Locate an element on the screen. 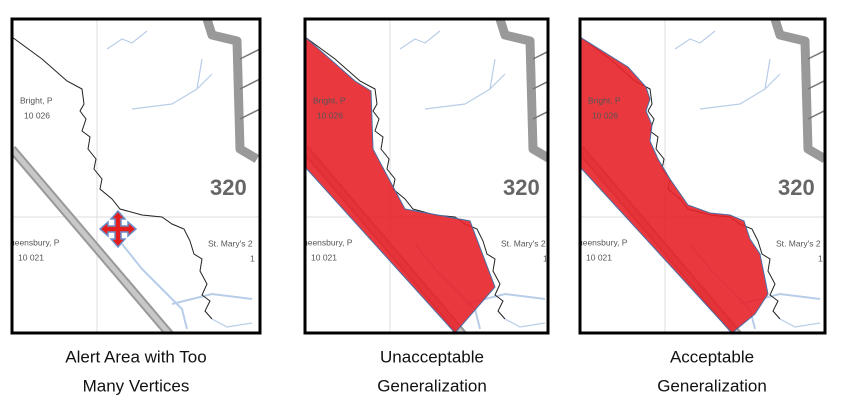  caption-line: Acceptable is located at coordinates (712, 356).